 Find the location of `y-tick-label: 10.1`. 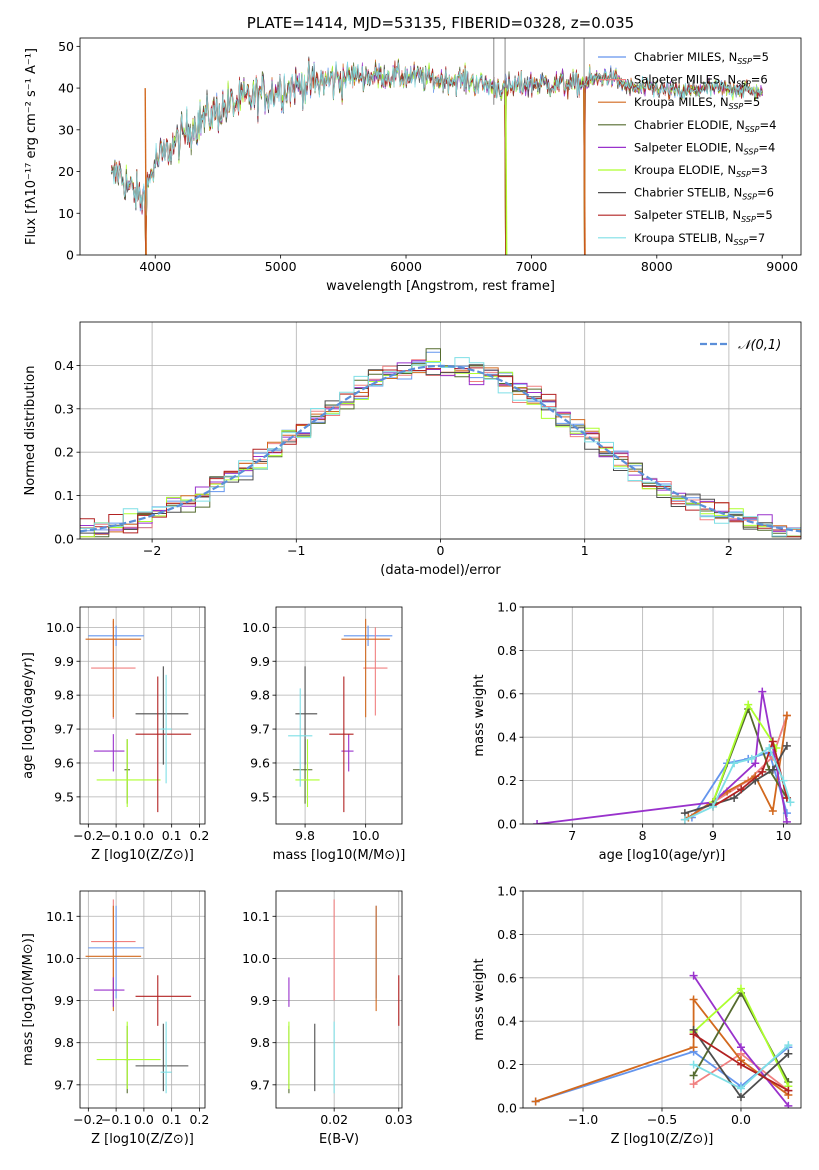

y-tick-label: 10.1 is located at coordinates (60, 916).